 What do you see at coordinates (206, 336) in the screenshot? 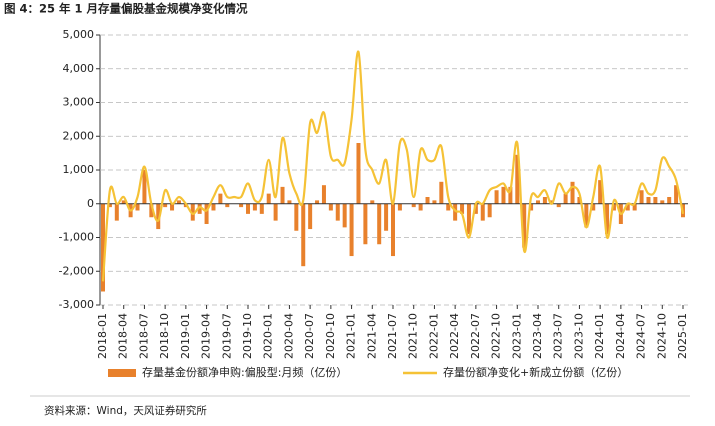
I see `x-tick-label: 2019-04` at bounding box center [206, 336].